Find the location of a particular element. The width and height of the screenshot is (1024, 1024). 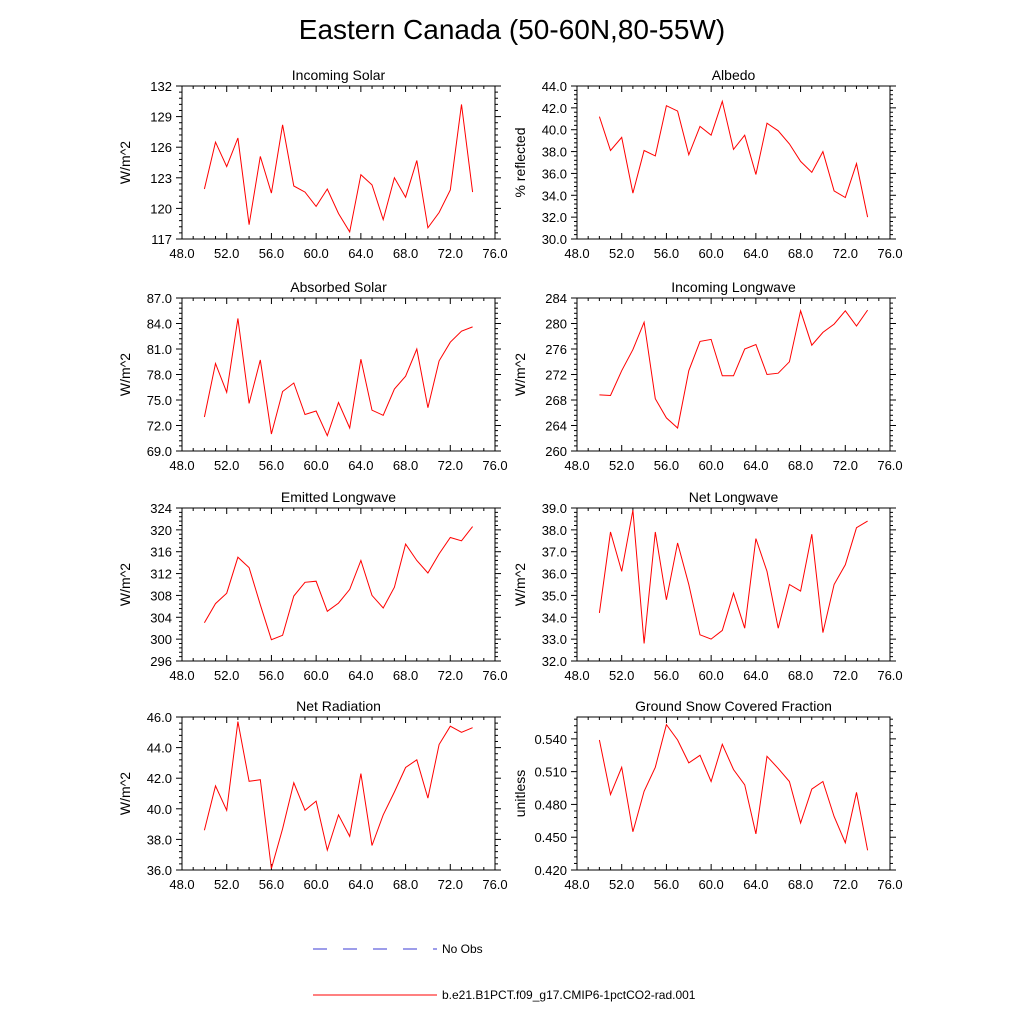

y-tick-label: 300 is located at coordinates (161, 639).